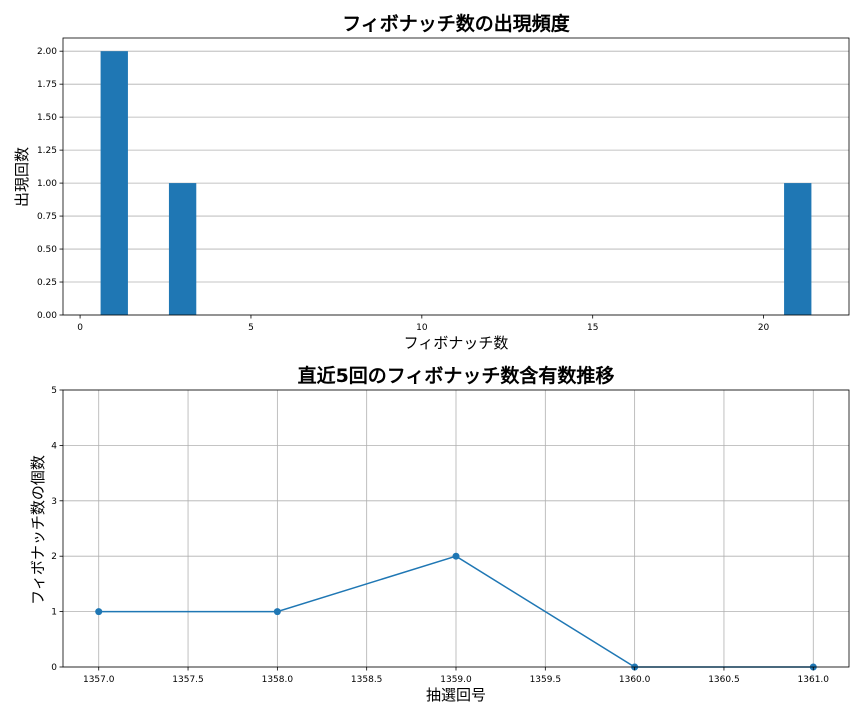 Image resolution: width=864 pixels, height=720 pixels. I want to click on chart1-y-tick-label: 1.00, so click(47, 184).